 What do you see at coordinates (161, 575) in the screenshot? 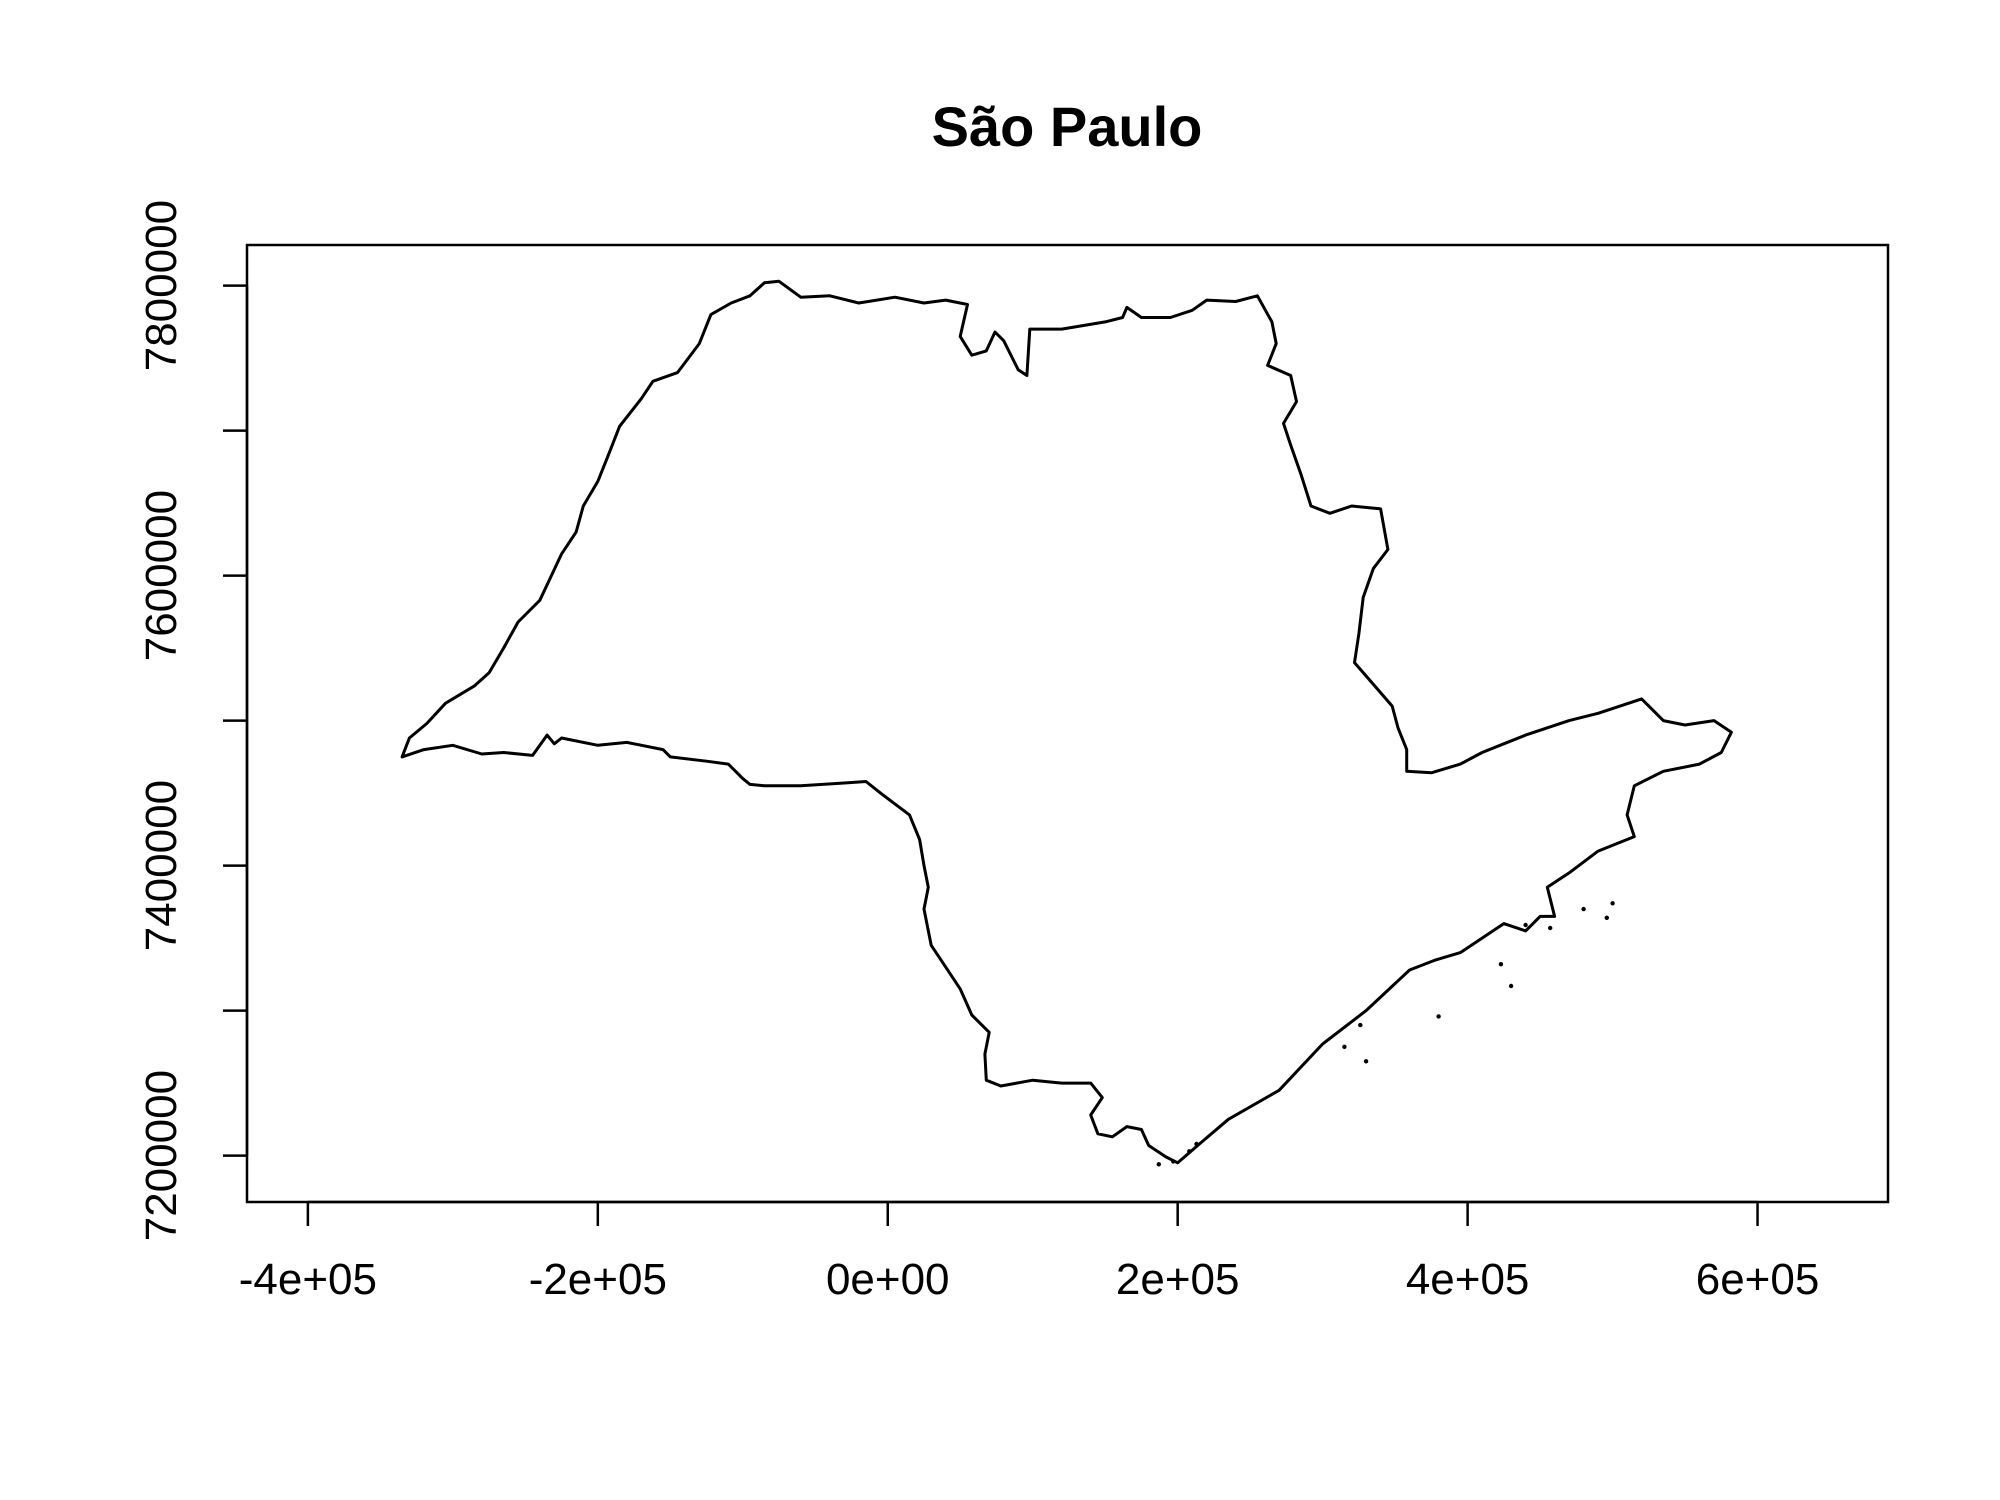
I see `y-tick-label: 7600000` at bounding box center [161, 575].